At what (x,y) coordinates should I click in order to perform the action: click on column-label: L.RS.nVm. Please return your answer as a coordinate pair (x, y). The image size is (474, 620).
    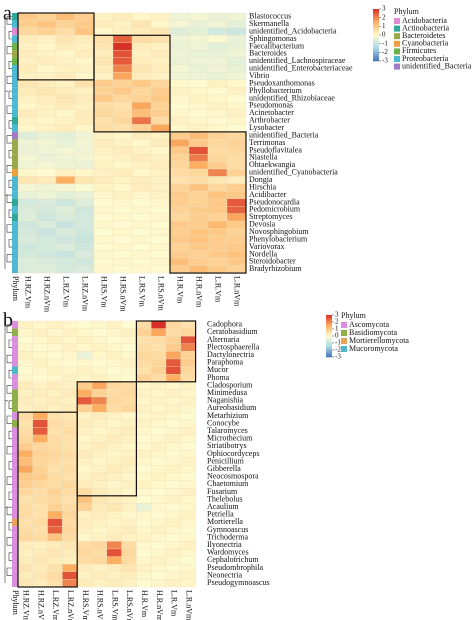
    Looking at the image, I should click on (129, 605).